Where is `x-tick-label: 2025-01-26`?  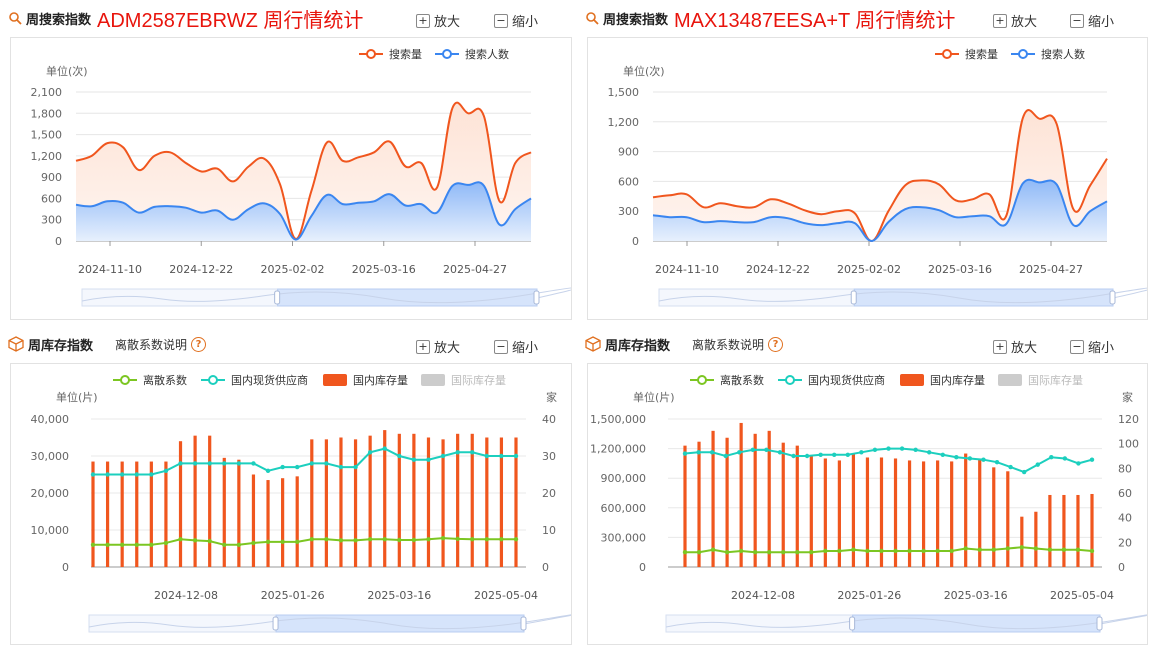
x-tick-label: 2025-01-26 is located at coordinates (869, 595).